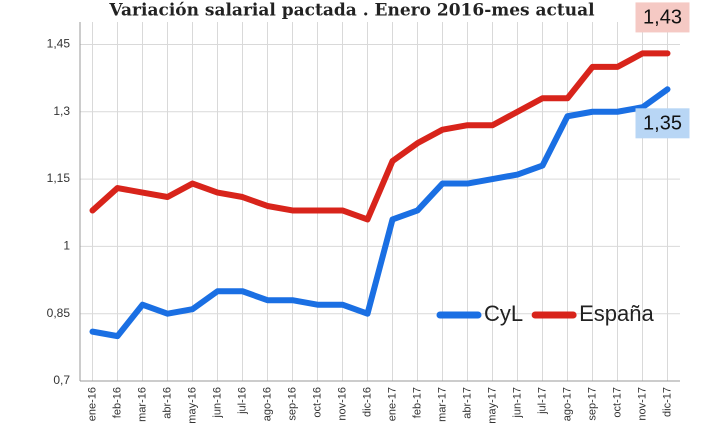 The height and width of the screenshot is (440, 714). I want to click on y-tick-label: 1, so click(66, 246).